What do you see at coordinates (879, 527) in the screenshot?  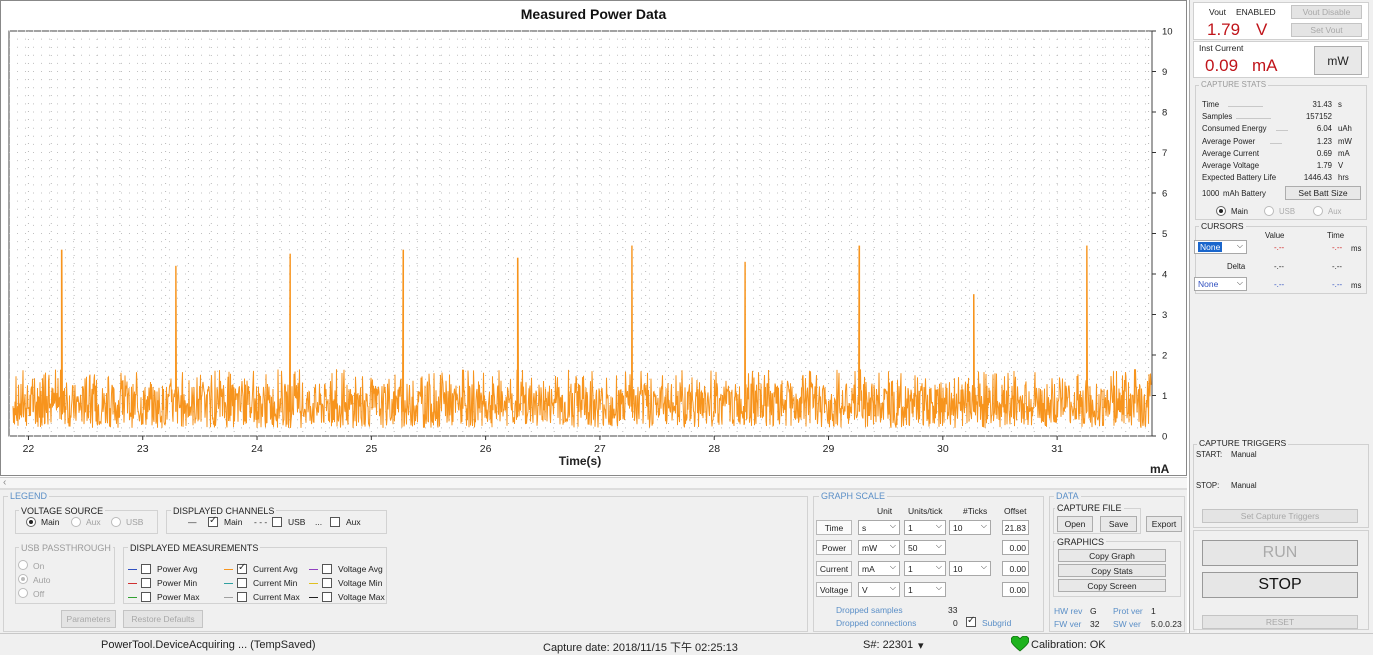 I see `scale-unit-select: s ⌵` at bounding box center [879, 527].